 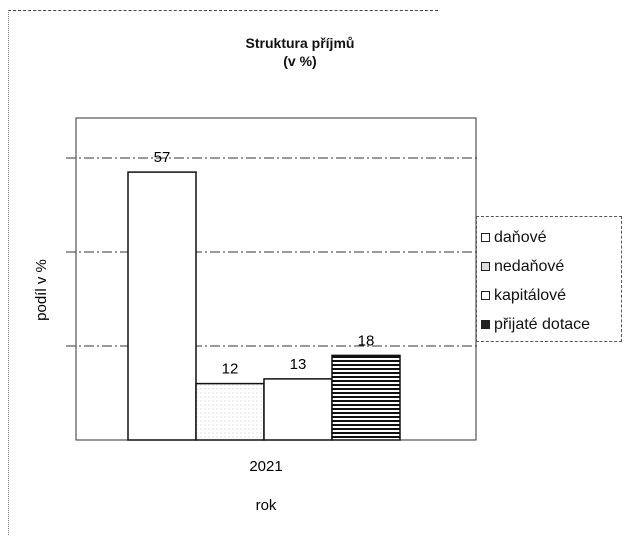 What do you see at coordinates (230, 411) in the screenshot?
I see `bar-nedaňové` at bounding box center [230, 411].